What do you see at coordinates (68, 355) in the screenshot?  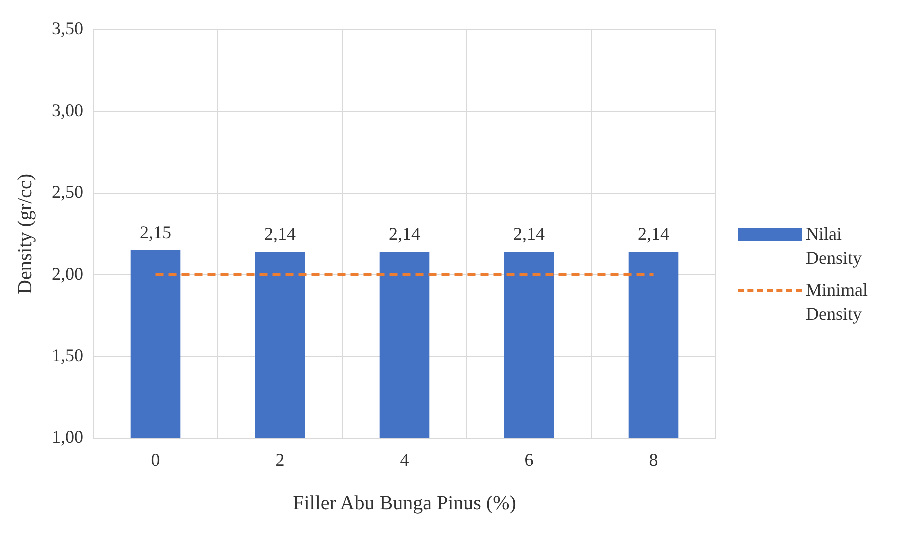 I see `y-tick-label: 1,50` at bounding box center [68, 355].